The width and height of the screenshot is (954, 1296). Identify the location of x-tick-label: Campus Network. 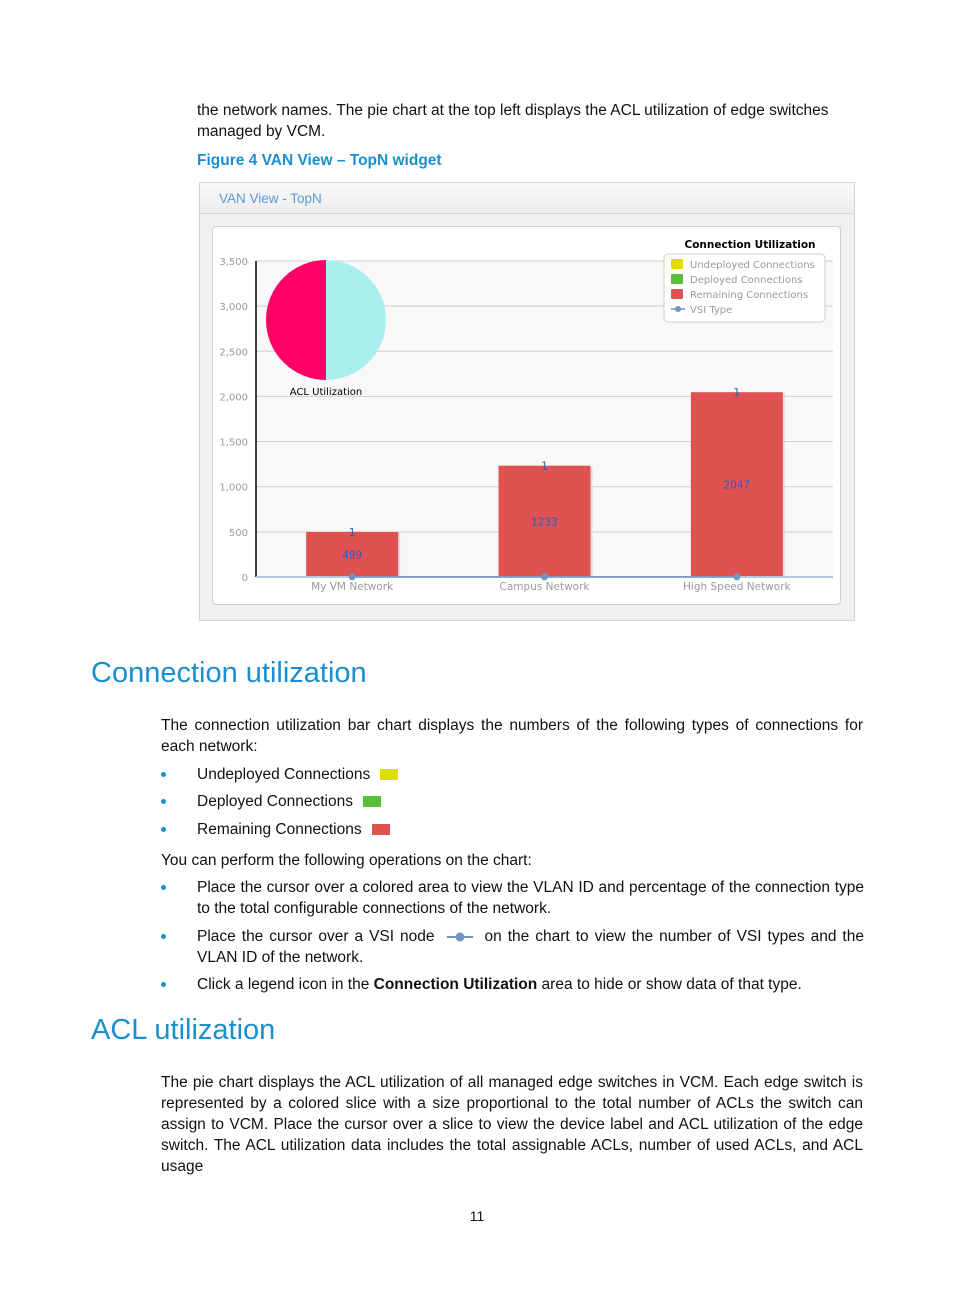
(545, 587).